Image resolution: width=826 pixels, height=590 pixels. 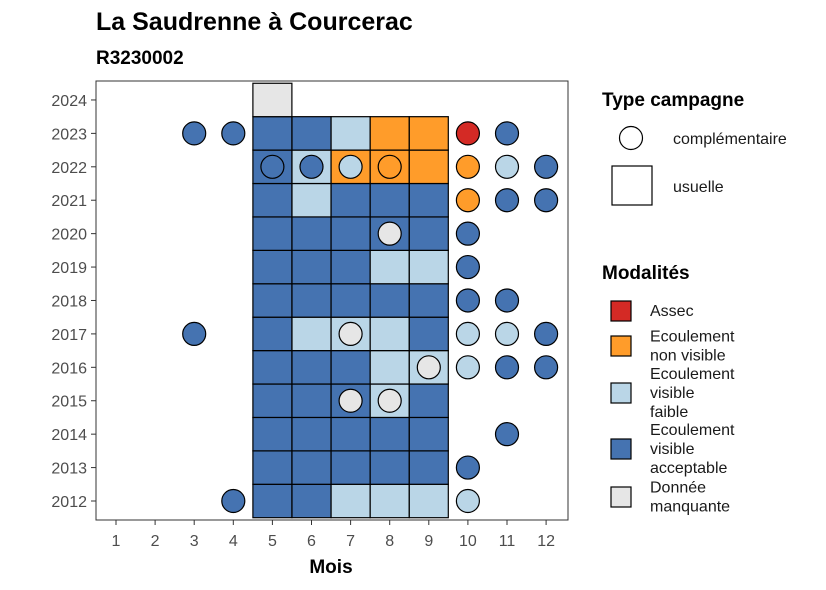 I want to click on chart-subtitle: R3230002, so click(x=140, y=58).